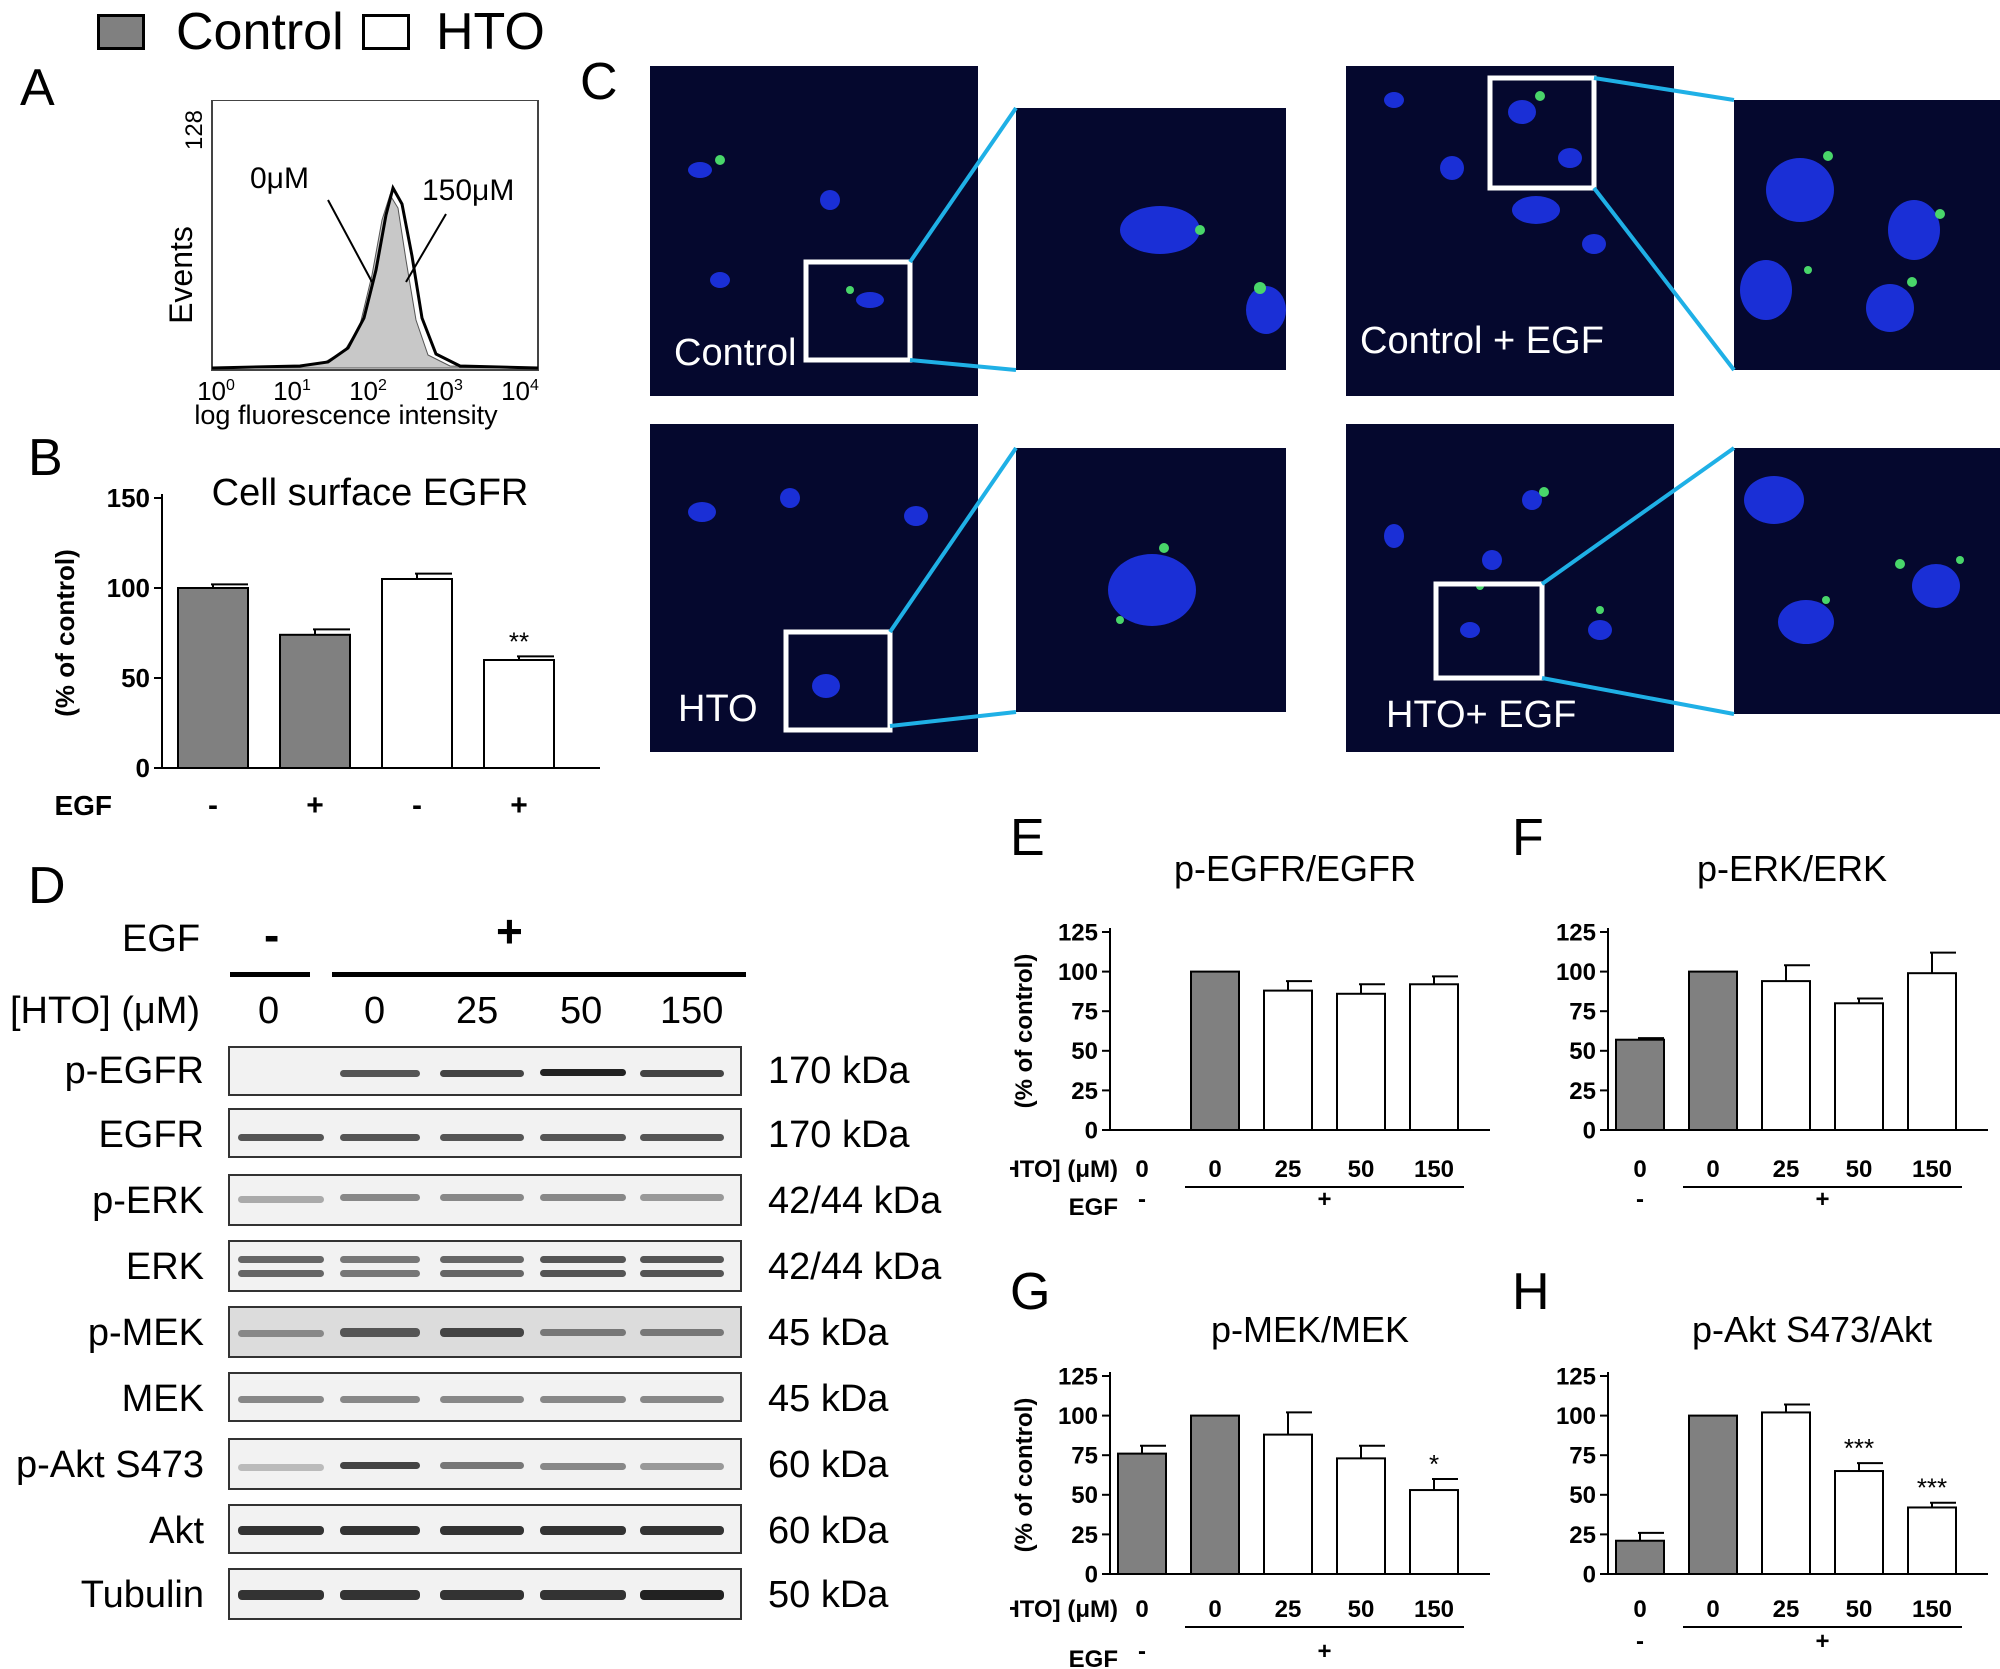  I want to click on micro-hto-egf: HTO+ EGF, so click(1510, 588).